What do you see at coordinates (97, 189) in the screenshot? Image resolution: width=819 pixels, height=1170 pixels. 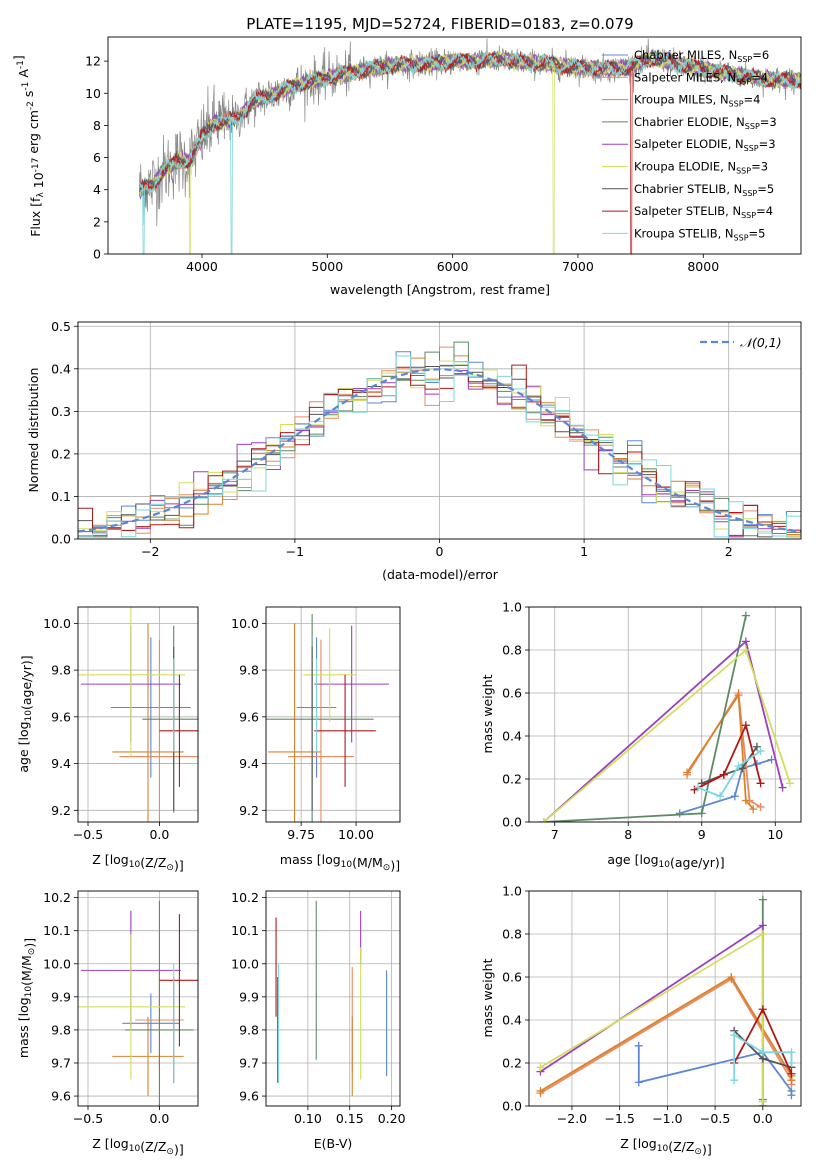 I see `y-tick-label: 4` at bounding box center [97, 189].